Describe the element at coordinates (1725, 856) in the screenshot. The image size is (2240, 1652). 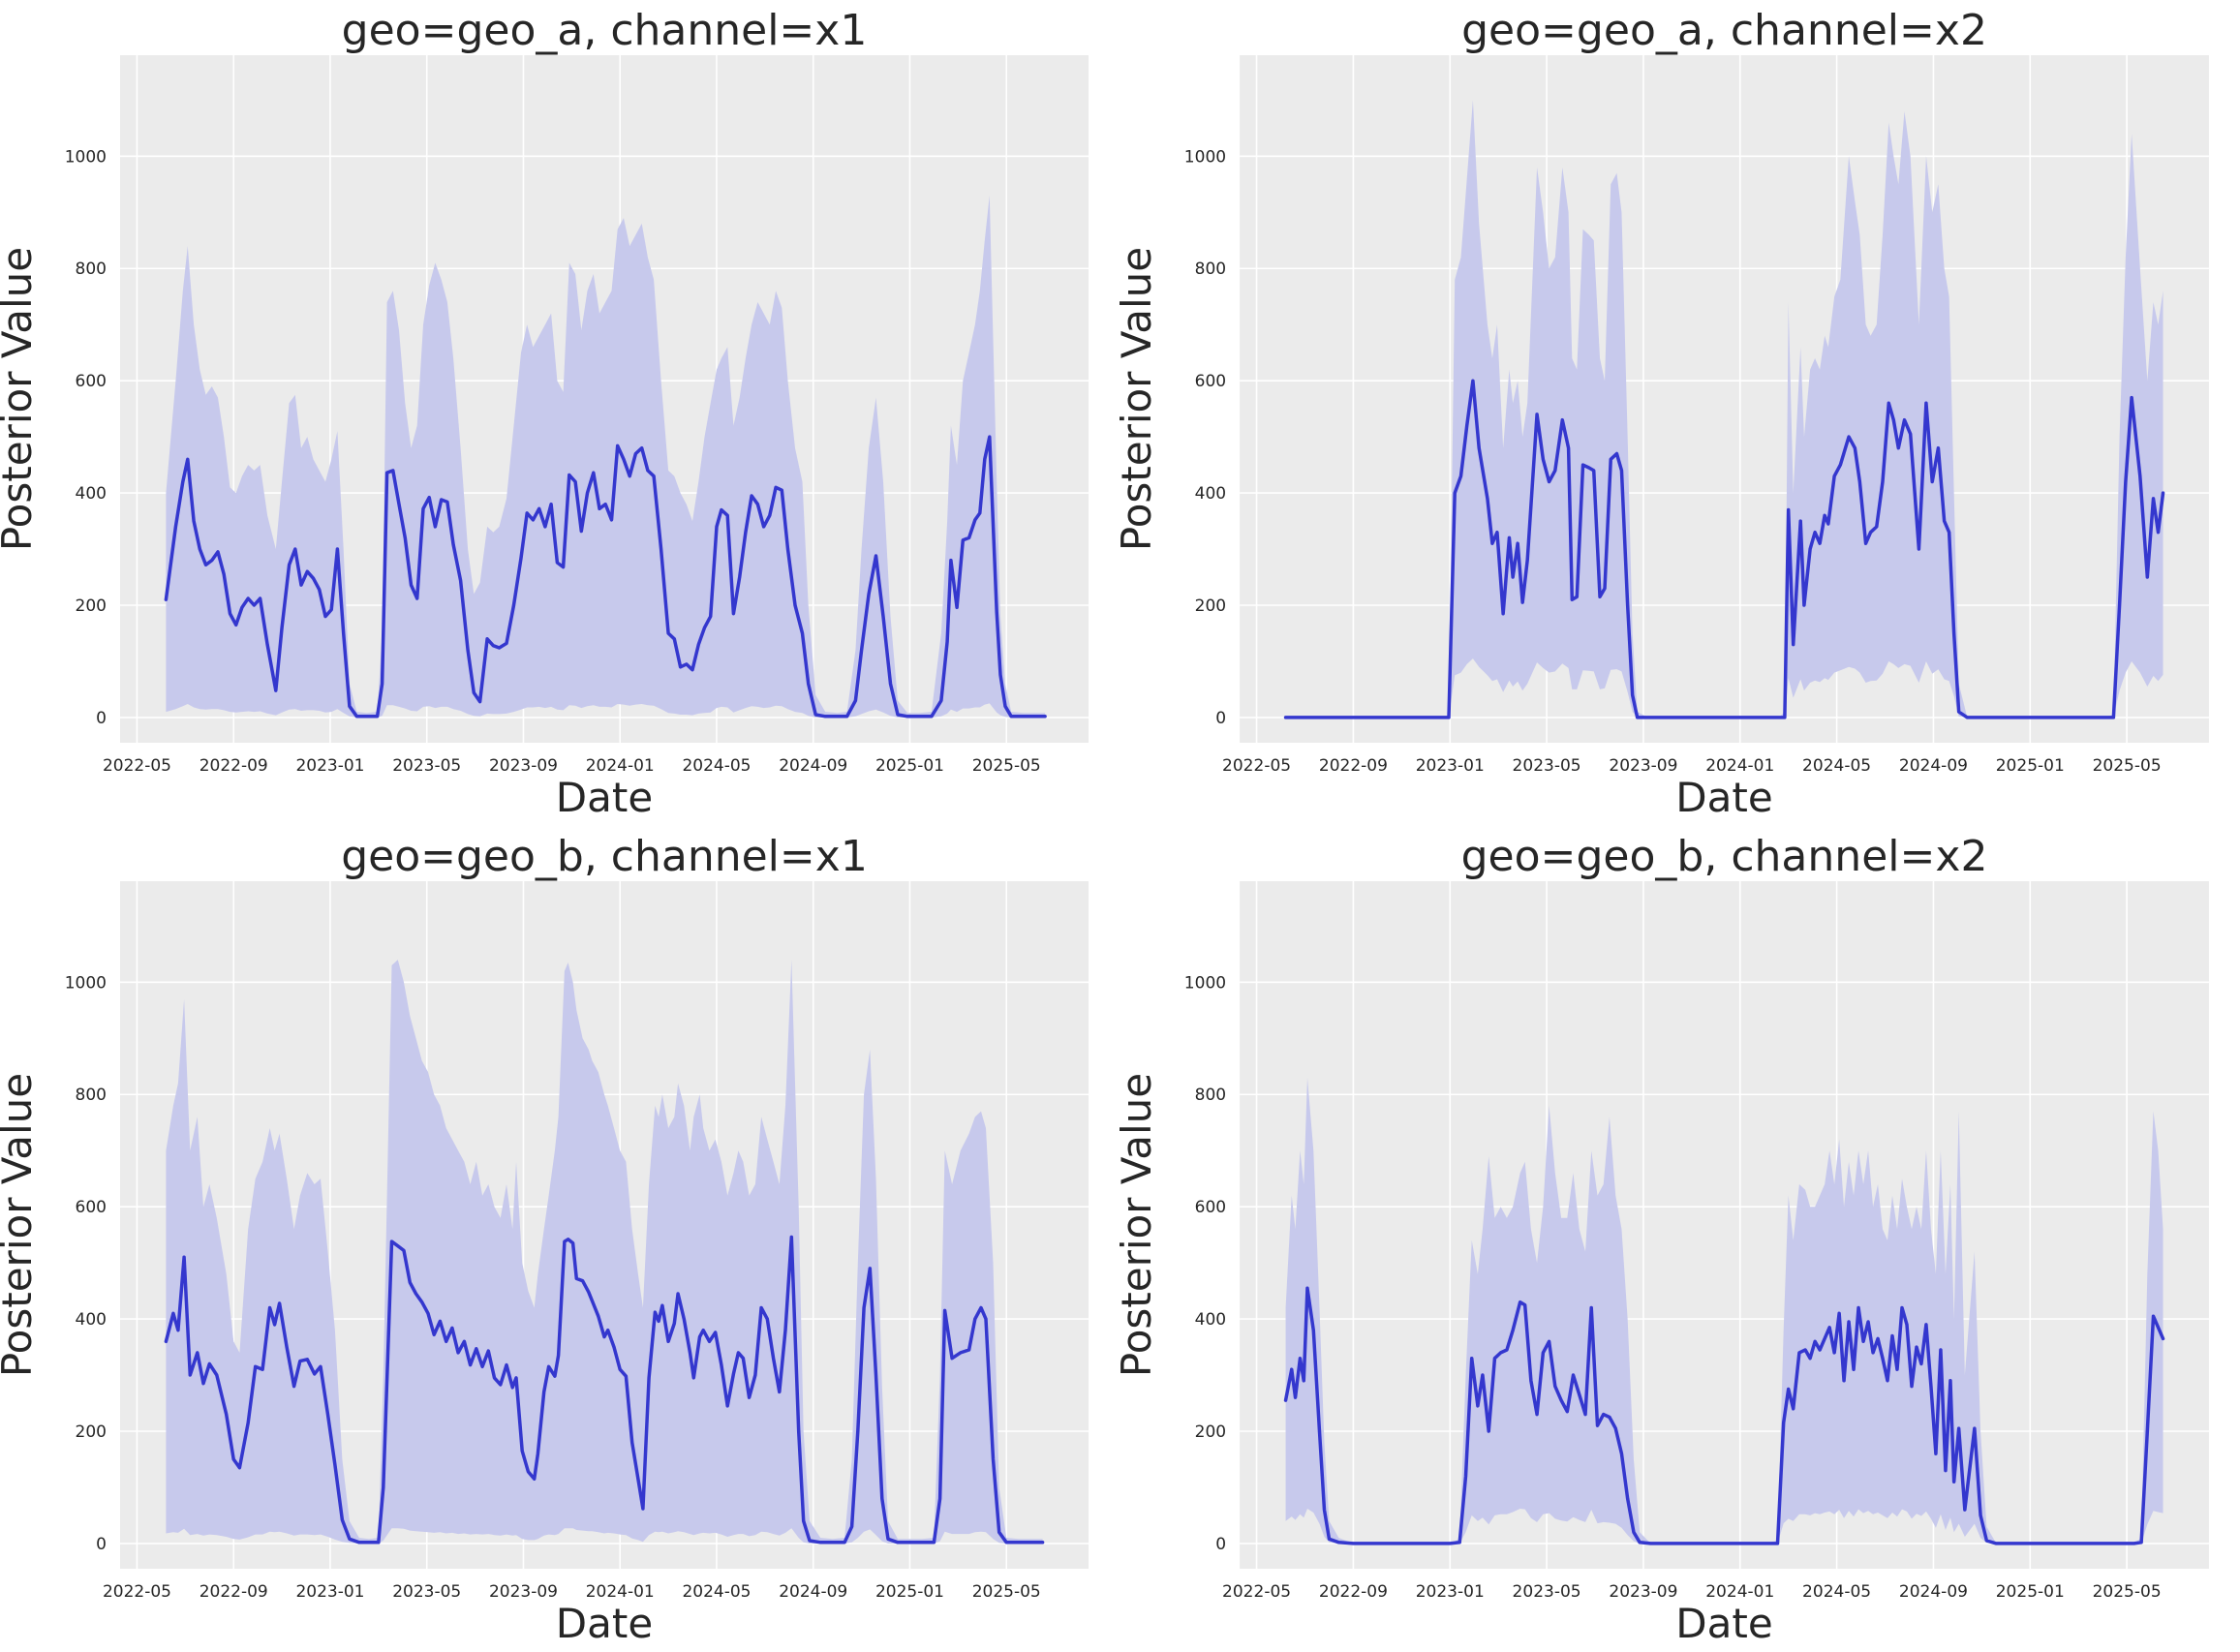
I see `chart-title: geo=geo_b, channel=x2` at that location.